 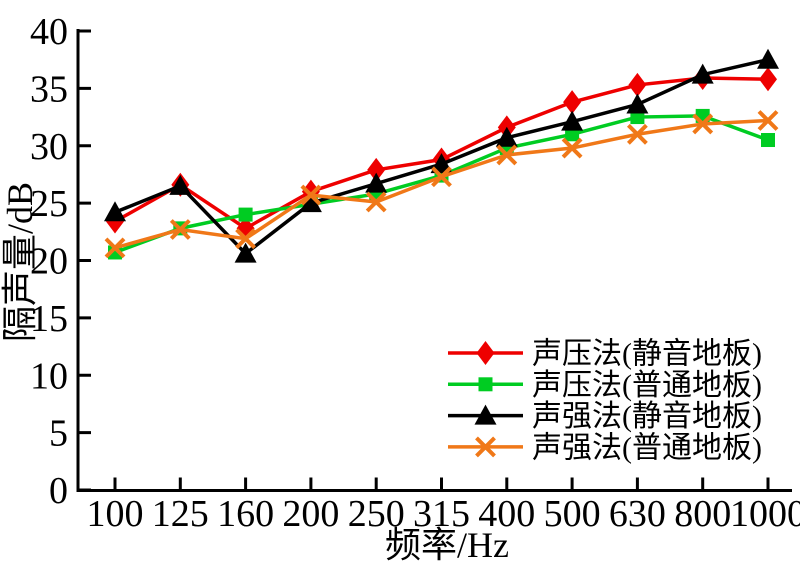 What do you see at coordinates (506, 514) in the screenshot?
I see `x-tick-label: 400` at bounding box center [506, 514].